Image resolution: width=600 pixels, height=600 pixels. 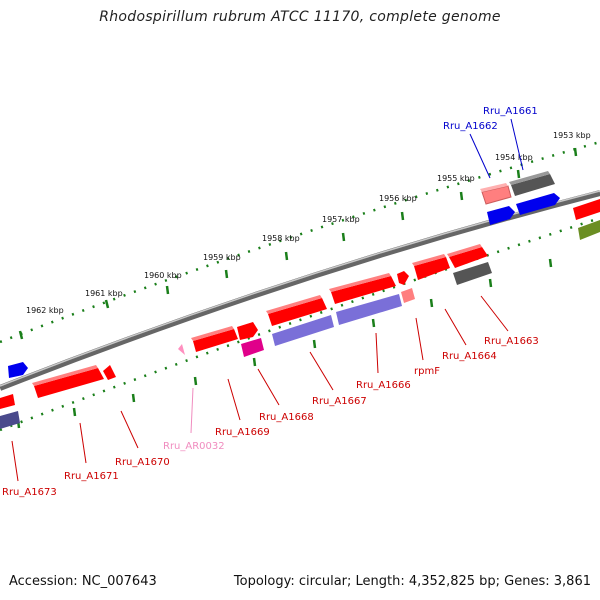 I want to click on label-rru-a1671: Rru_A1671, so click(x=91, y=476).